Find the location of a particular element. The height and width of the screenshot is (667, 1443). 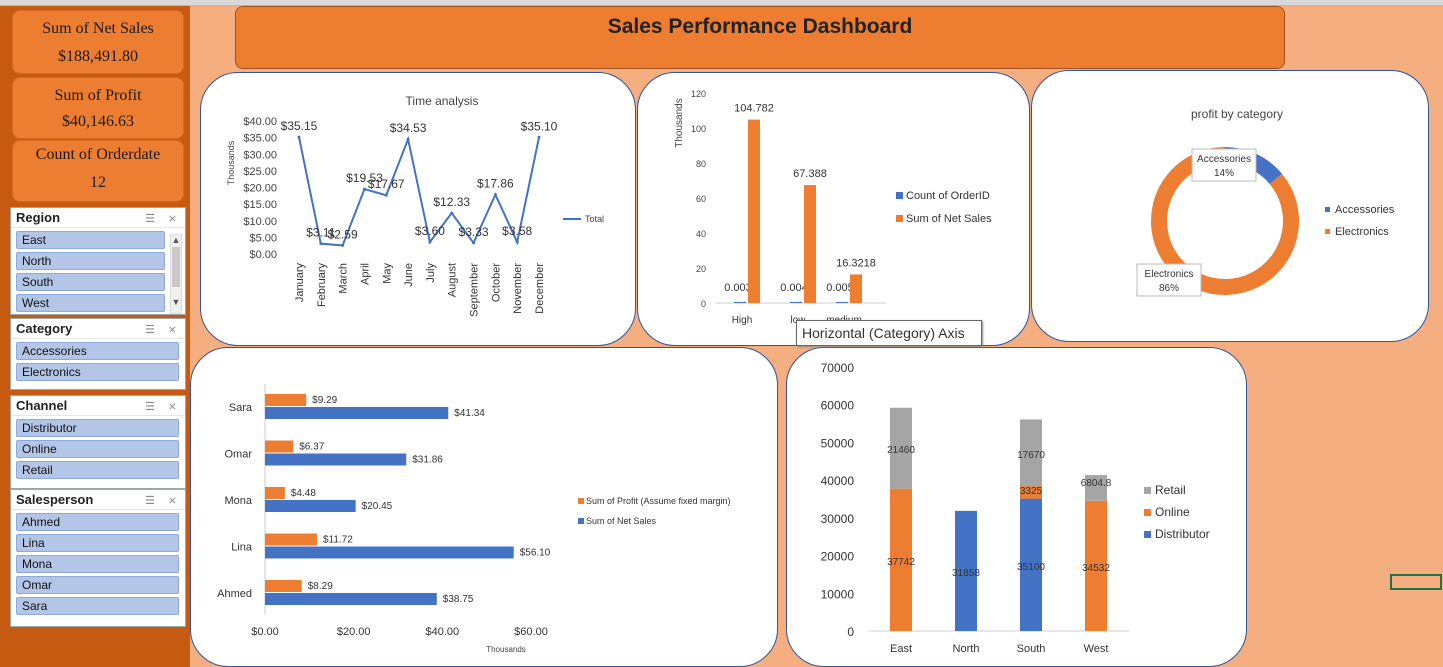

scroll-down-icon: ▼ is located at coordinates (176, 302).